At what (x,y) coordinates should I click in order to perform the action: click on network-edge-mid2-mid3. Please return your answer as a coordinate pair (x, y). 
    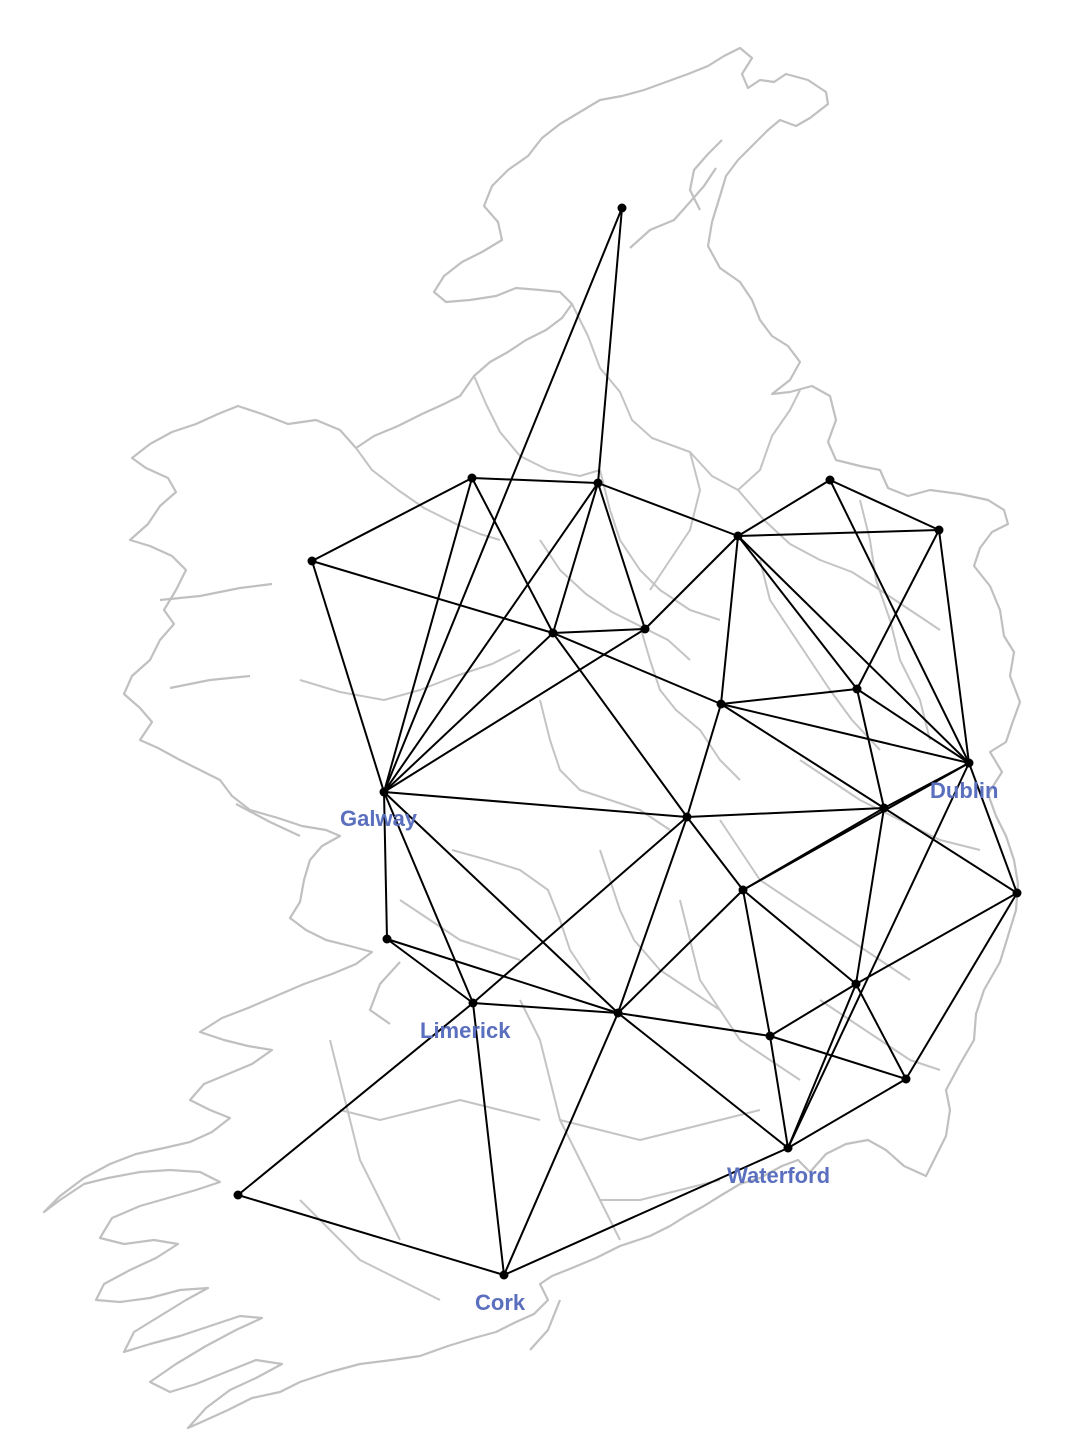
    Looking at the image, I should click on (652, 915).